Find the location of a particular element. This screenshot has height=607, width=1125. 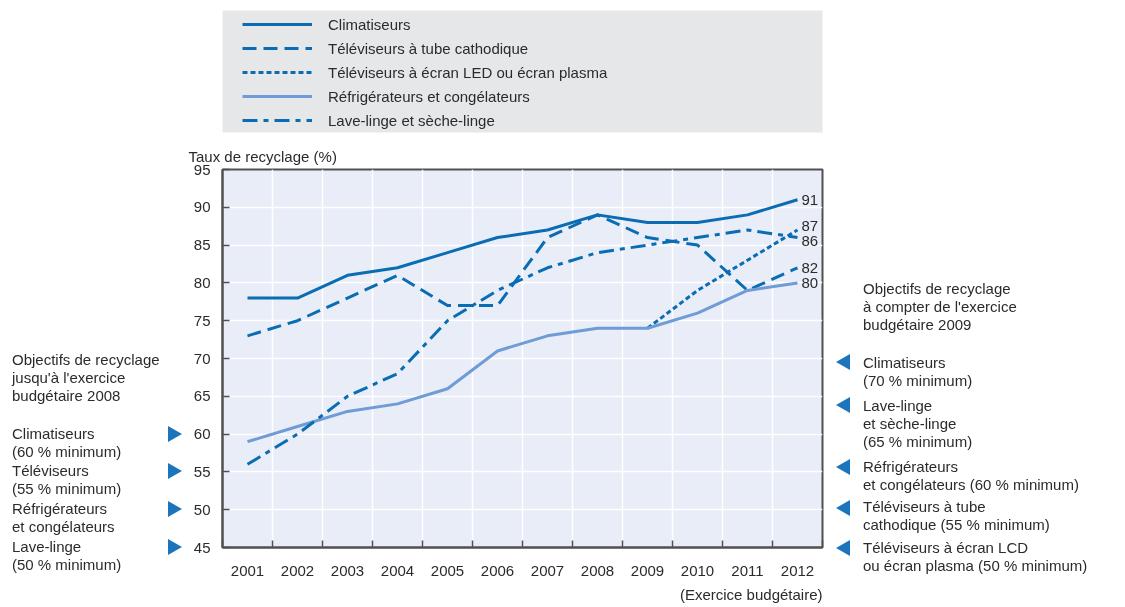

data-label: 80 is located at coordinates (810, 282).